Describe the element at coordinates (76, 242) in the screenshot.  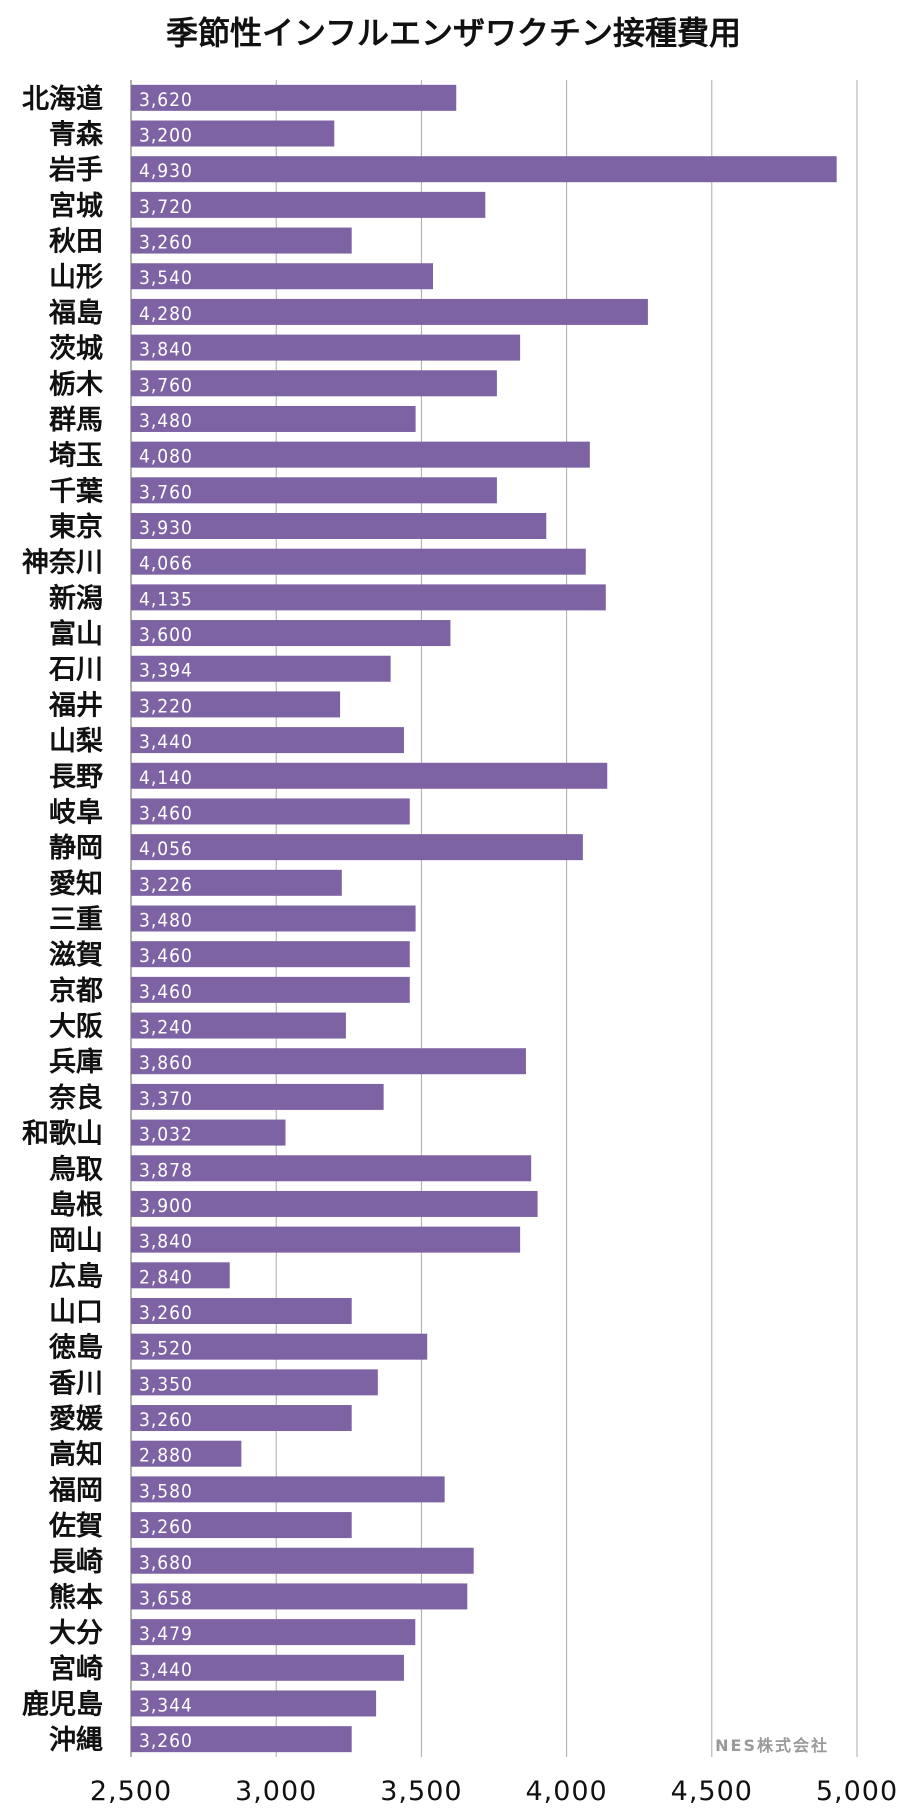
I see `category-label: 秋田` at that location.